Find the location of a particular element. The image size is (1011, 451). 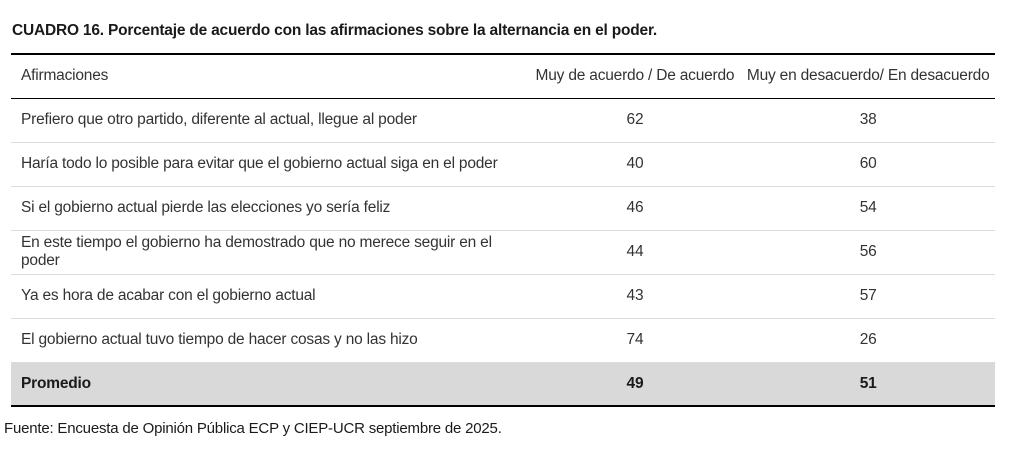

disagree-cell: 38 is located at coordinates (868, 120).